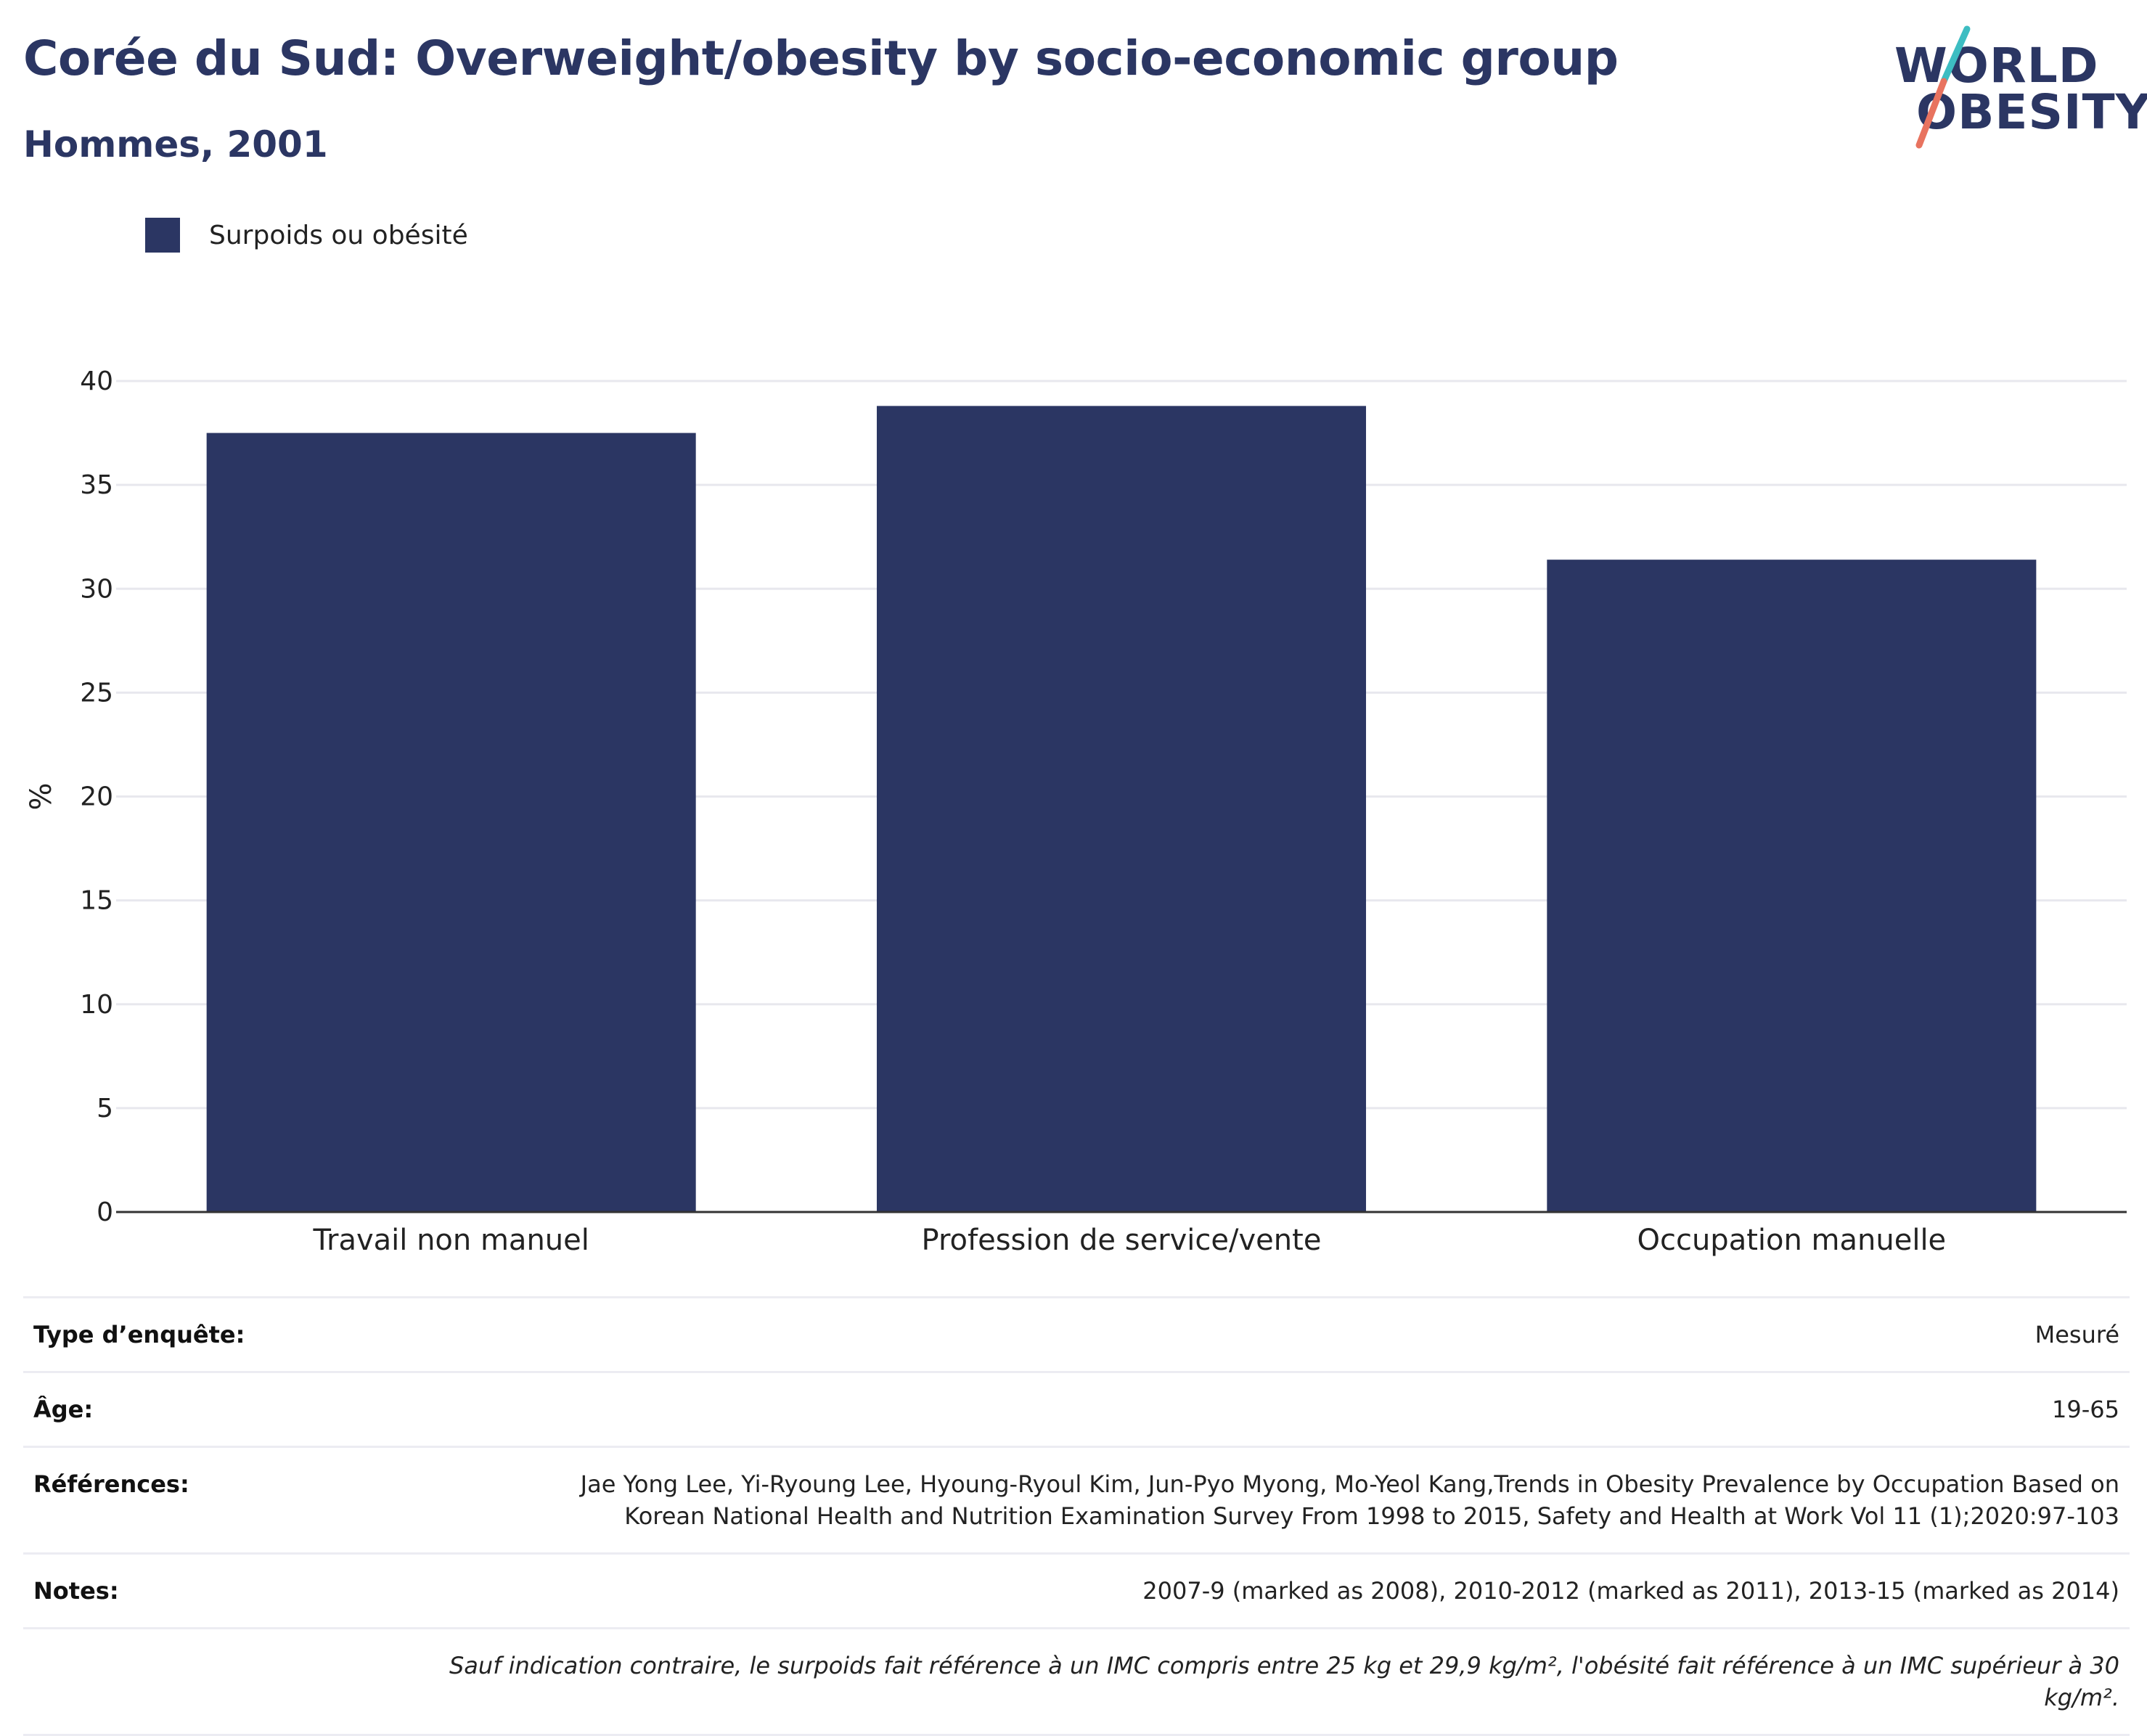  What do you see at coordinates (139, 1334) in the screenshot?
I see `survey-type-label: Type d’enquête:` at bounding box center [139, 1334].